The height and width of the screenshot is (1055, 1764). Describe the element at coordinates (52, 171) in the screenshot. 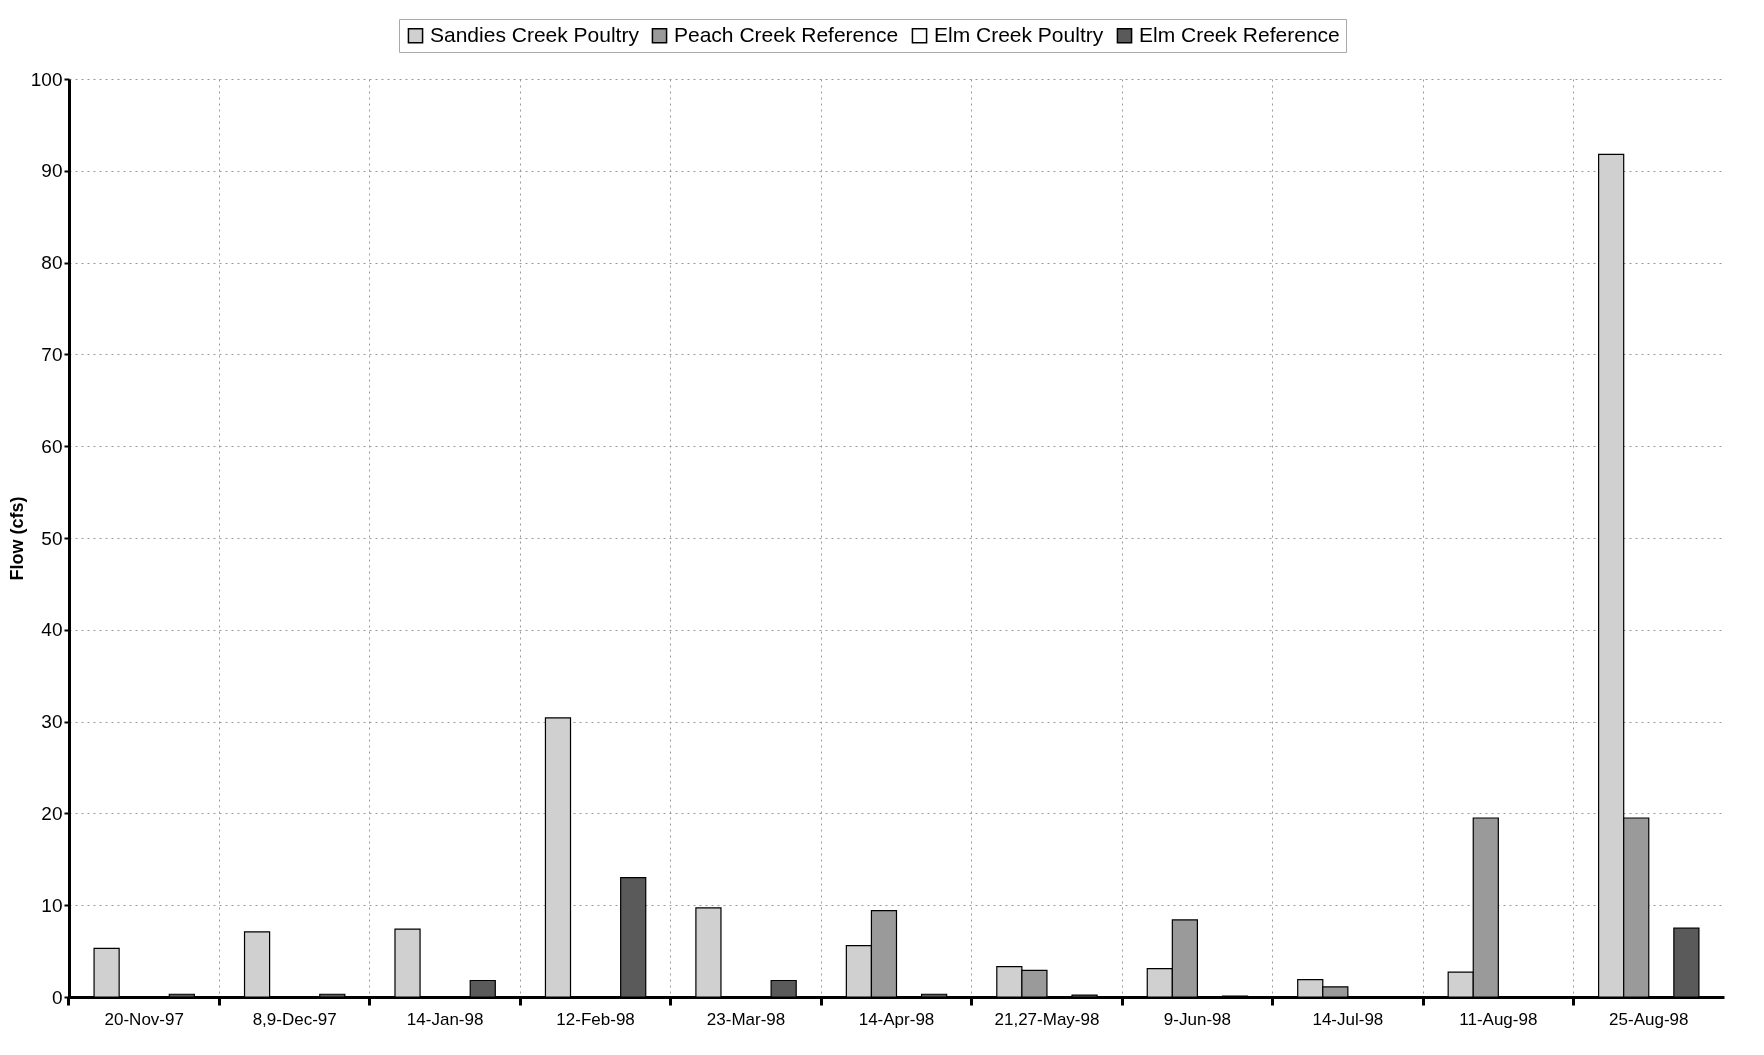

I see `y-tick-label: 90` at that location.